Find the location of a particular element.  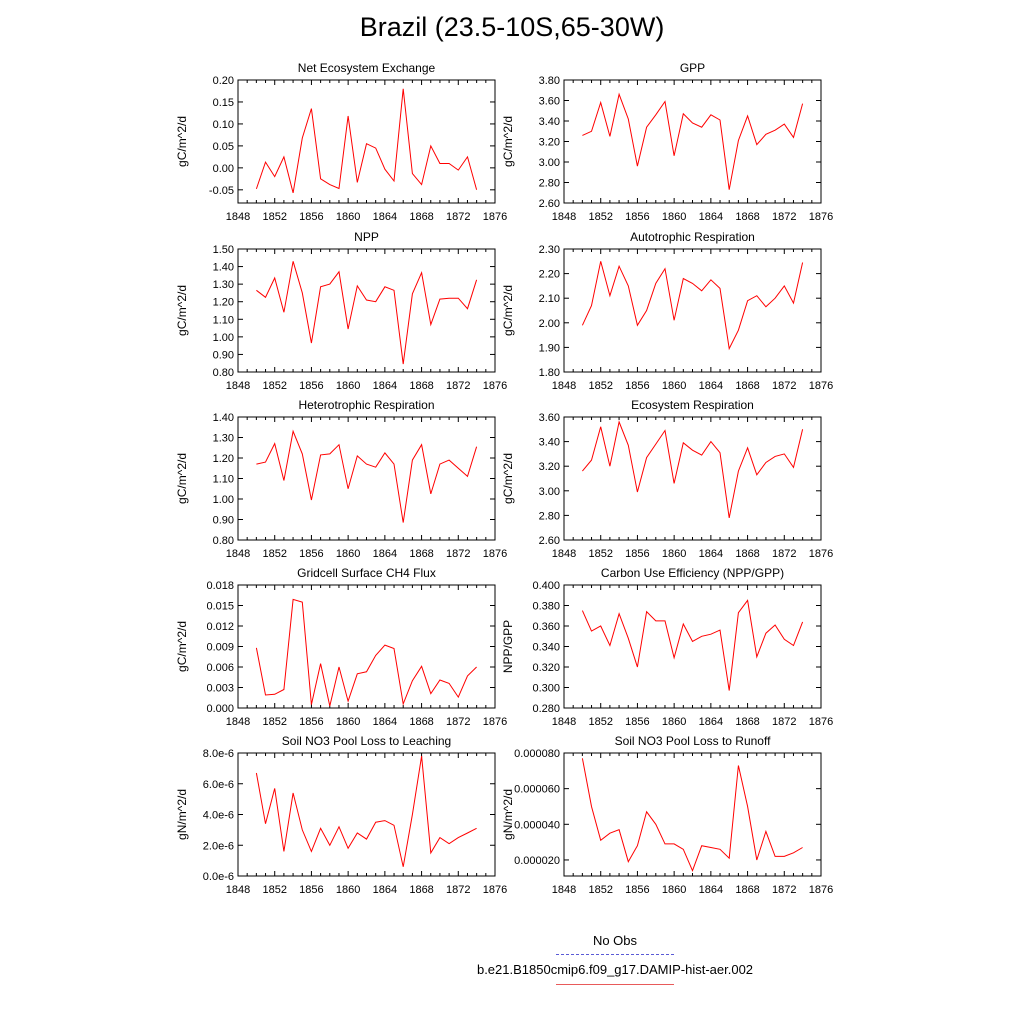

y-tick-label: 1.30 is located at coordinates (223, 439).